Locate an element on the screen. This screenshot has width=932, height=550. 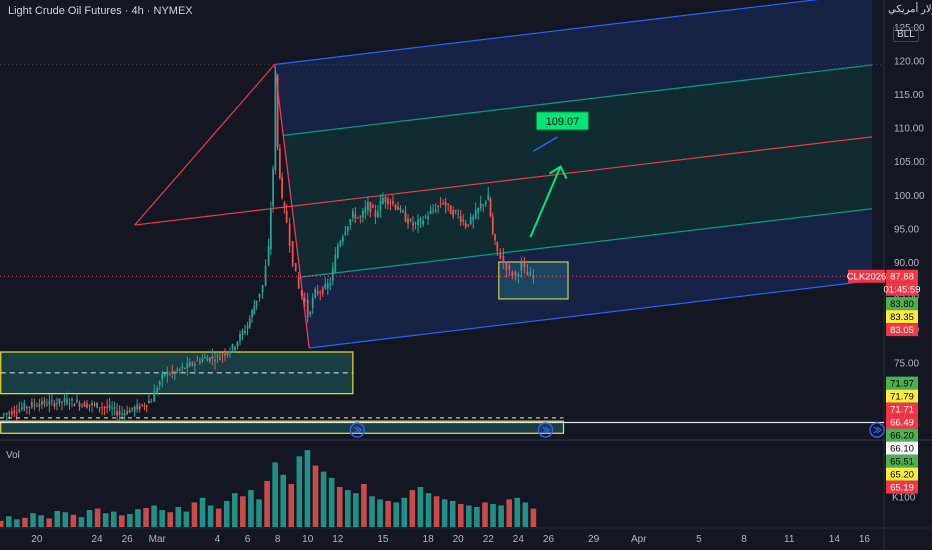
price-label-5: 83.05 is located at coordinates (902, 330).